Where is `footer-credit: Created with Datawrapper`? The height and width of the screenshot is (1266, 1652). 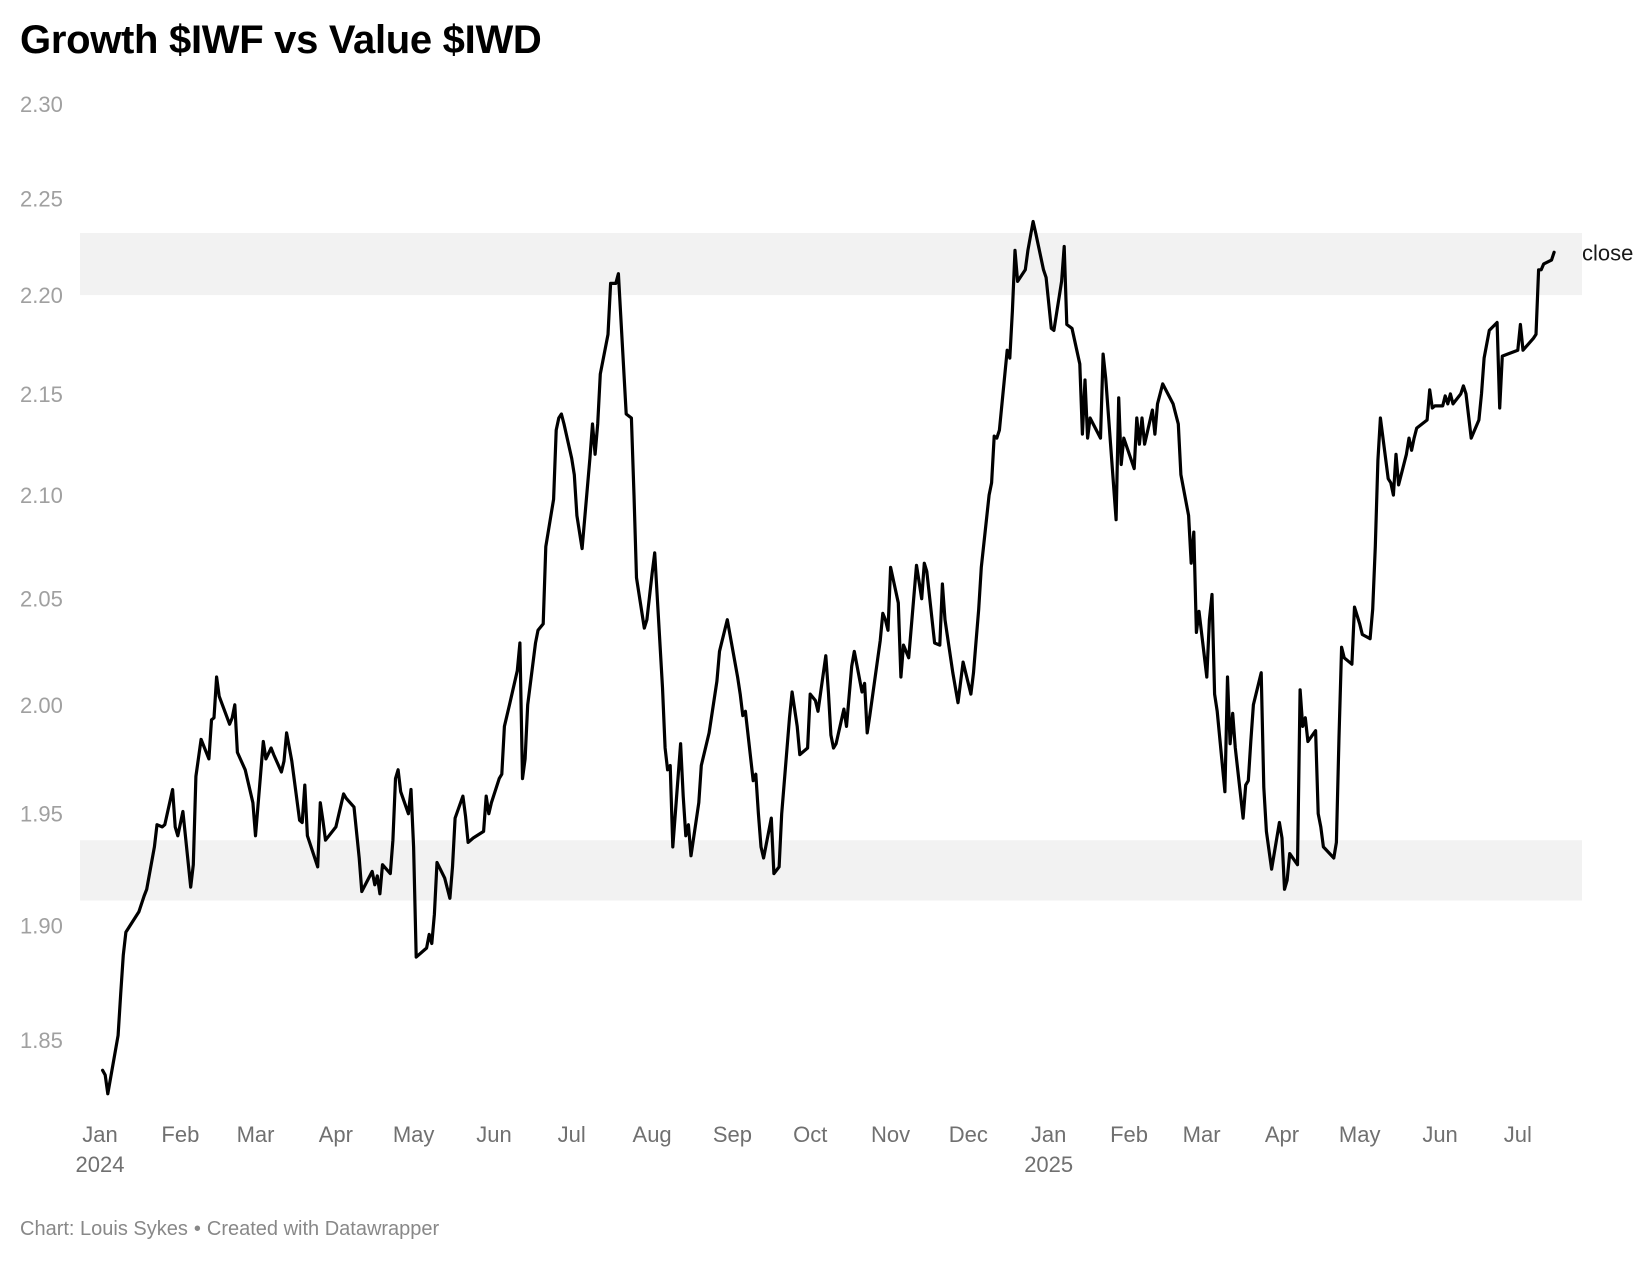 footer-credit: Created with Datawrapper is located at coordinates (323, 1229).